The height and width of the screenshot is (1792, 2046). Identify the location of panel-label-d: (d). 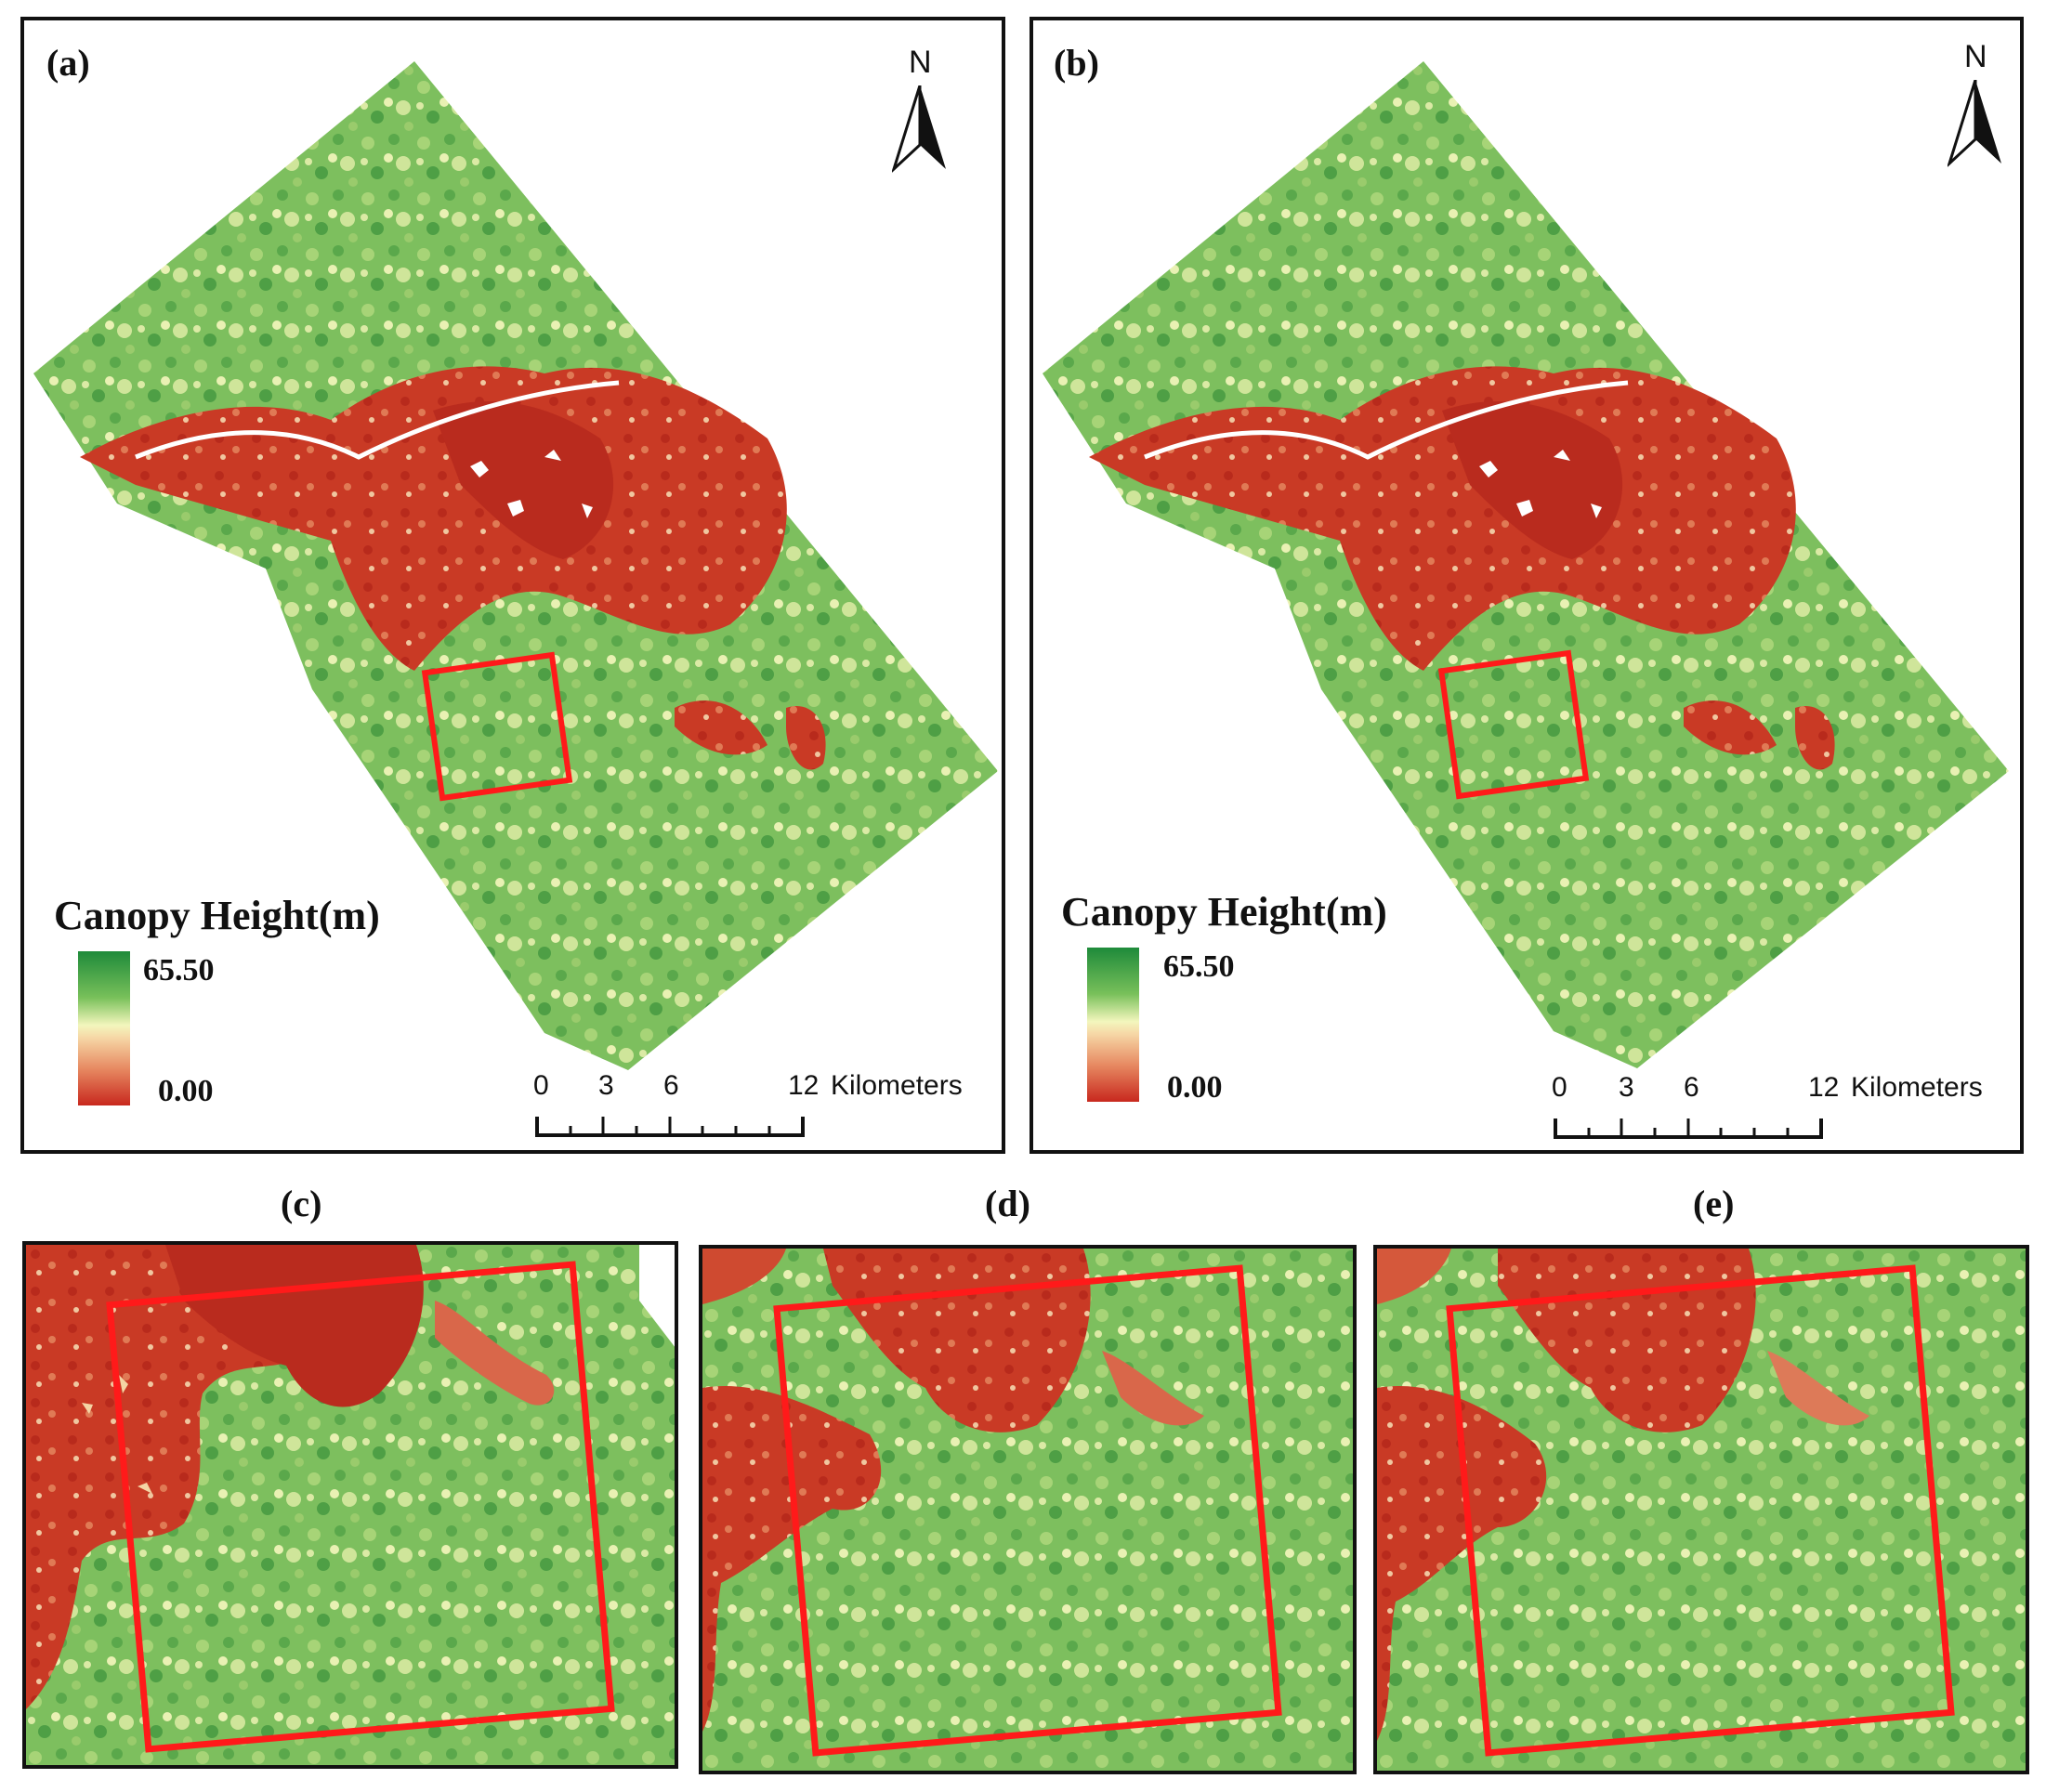
(1007, 1203).